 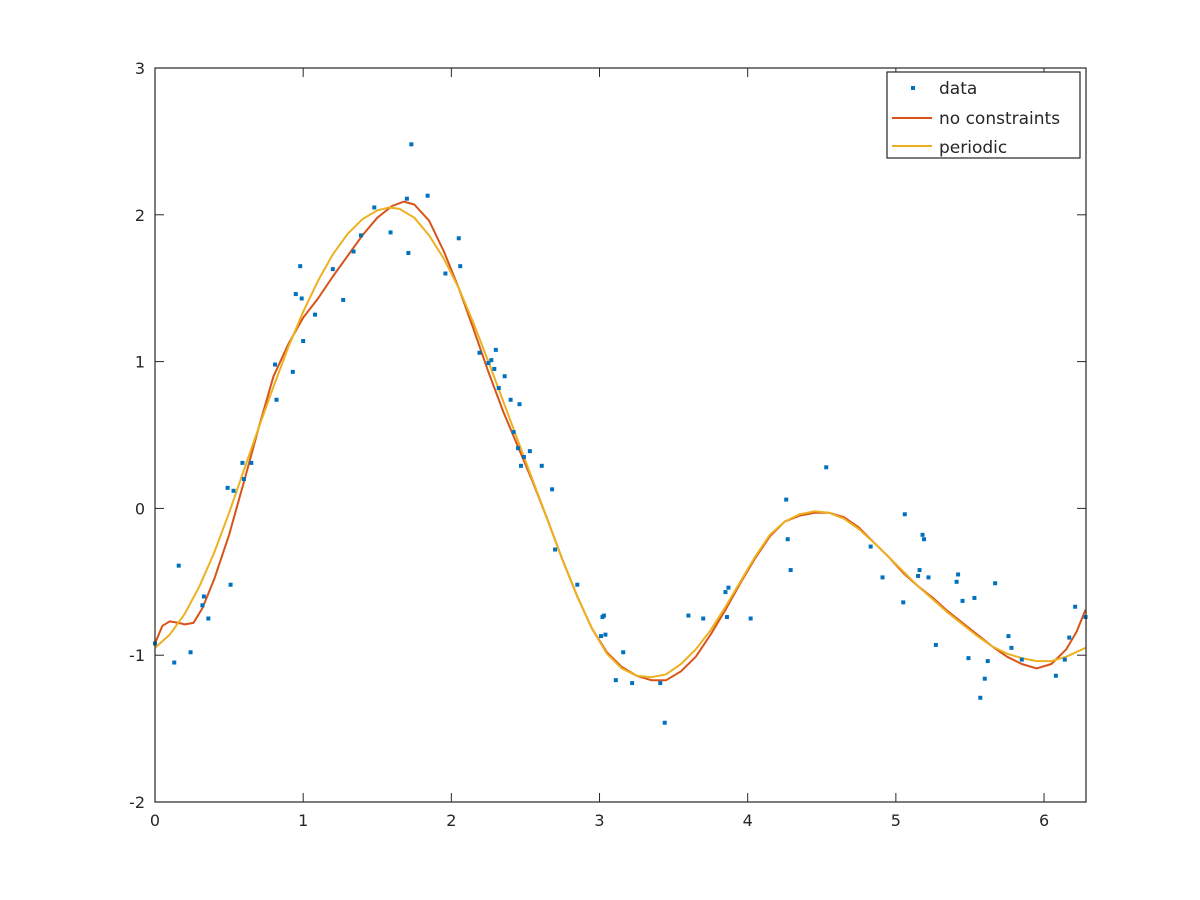 What do you see at coordinates (140, 362) in the screenshot?
I see `y-tick-label: 1` at bounding box center [140, 362].